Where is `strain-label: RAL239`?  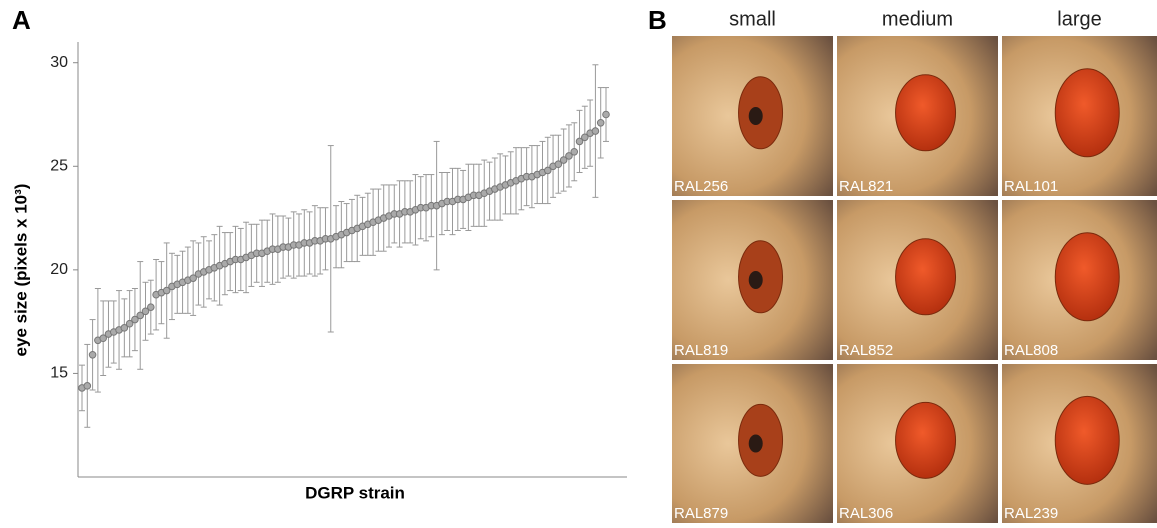 strain-label: RAL239 is located at coordinates (1031, 513).